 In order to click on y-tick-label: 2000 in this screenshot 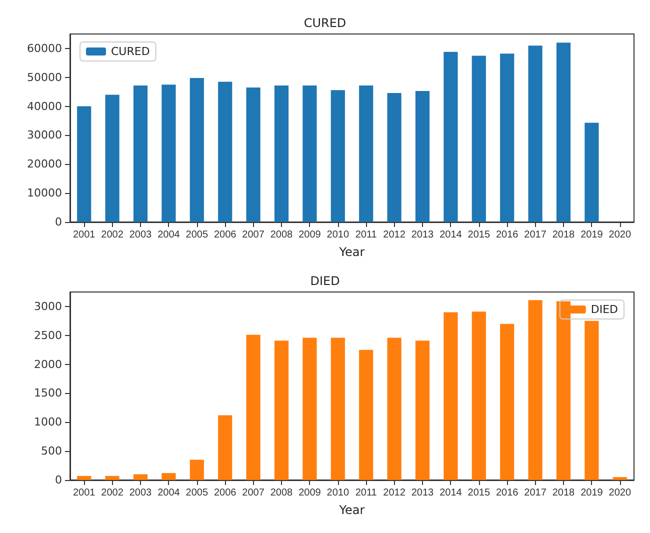, I will do `click(48, 364)`.